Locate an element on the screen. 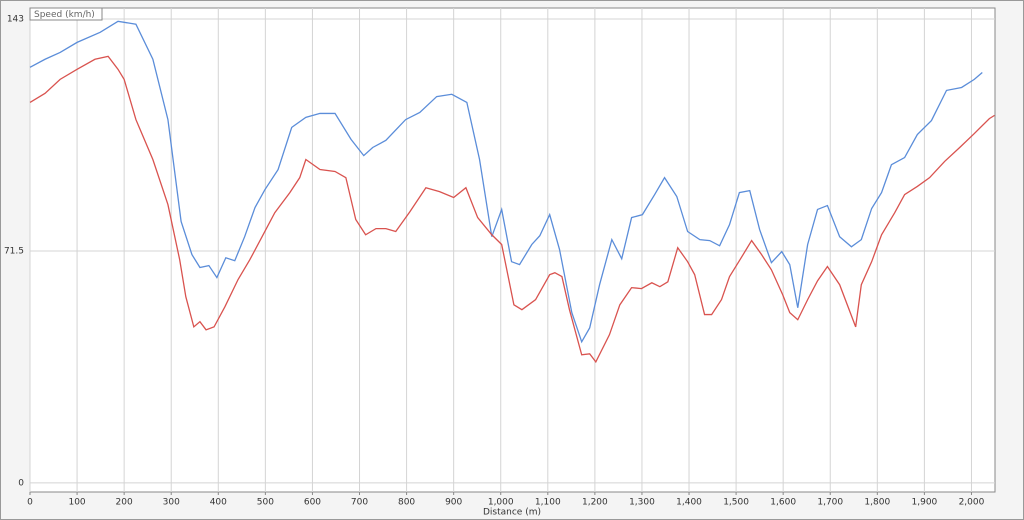  x-tick-label: 700 is located at coordinates (359, 503).